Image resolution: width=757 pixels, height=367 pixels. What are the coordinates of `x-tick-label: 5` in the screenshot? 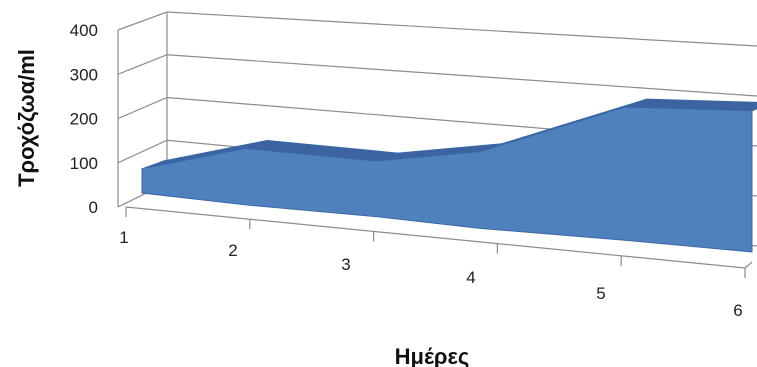 It's located at (600, 293).